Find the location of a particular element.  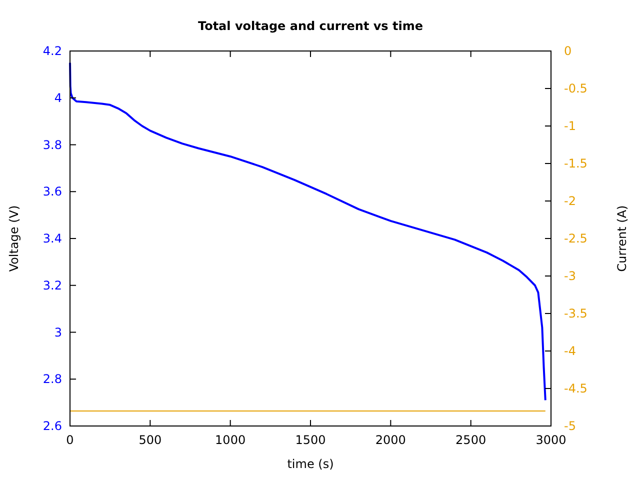

x-tick-label: 1500 is located at coordinates (310, 440).